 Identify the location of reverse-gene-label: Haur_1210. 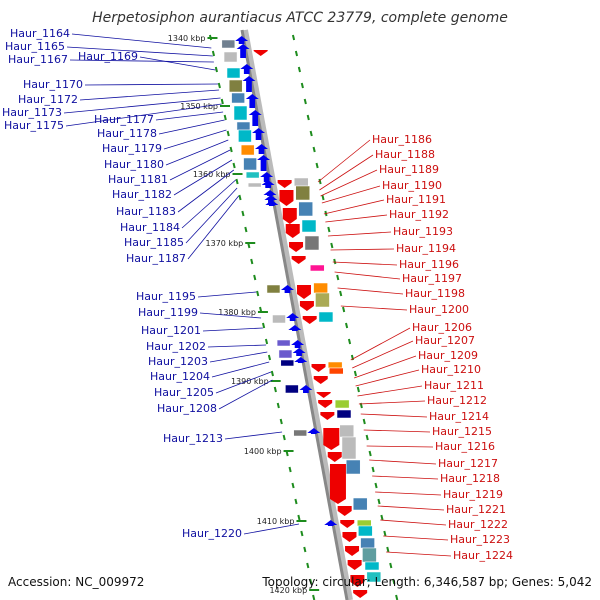
(451, 369).